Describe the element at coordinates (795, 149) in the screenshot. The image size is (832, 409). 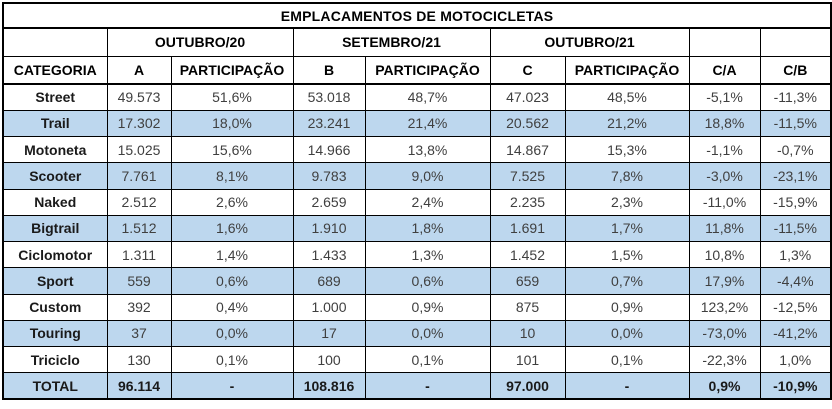
I see `value-cell: -0,7%` at that location.